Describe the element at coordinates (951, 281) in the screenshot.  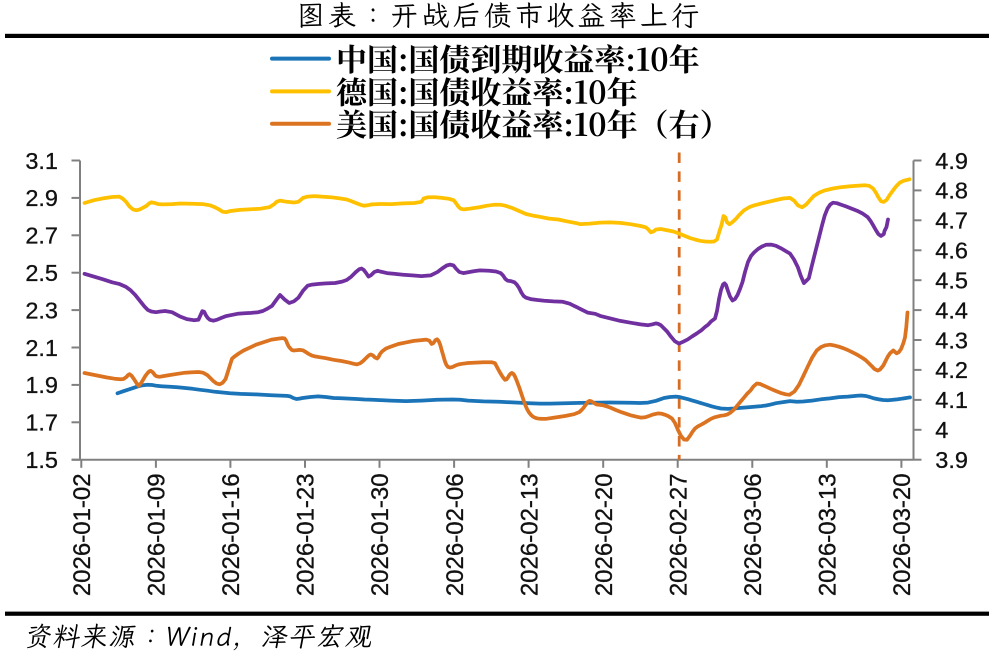
I see `svg-text: 4.5` at that location.